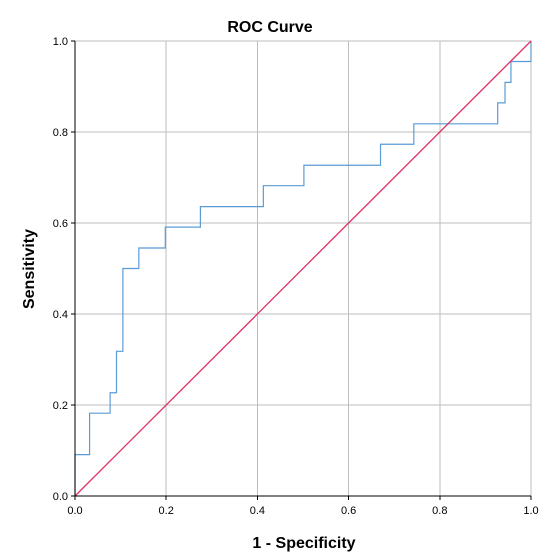  Describe the element at coordinates (29, 269) in the screenshot. I see `y-axis-label: Sensitivity` at that location.